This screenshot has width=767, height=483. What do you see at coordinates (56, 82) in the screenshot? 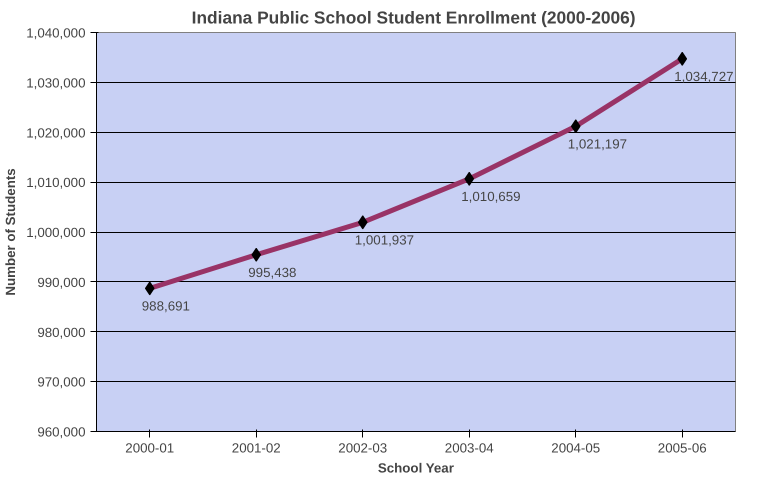
I see `y-tick-label: 1,030,000` at bounding box center [56, 82].